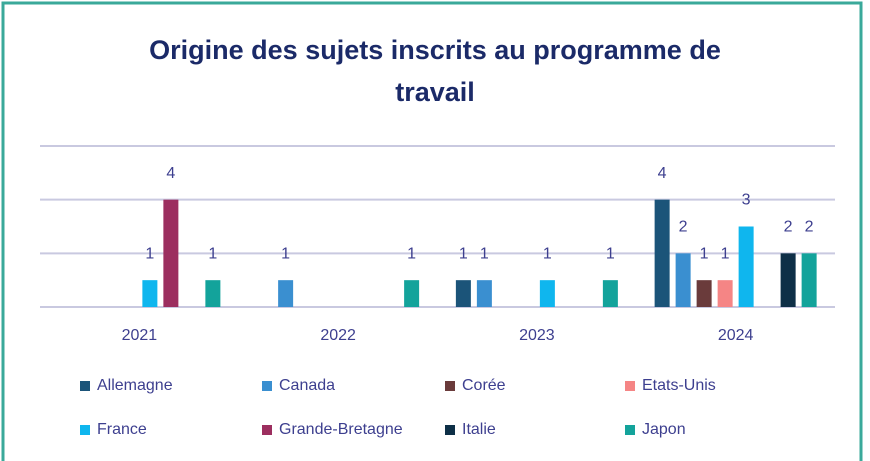 This screenshot has width=870, height=461. What do you see at coordinates (338, 335) in the screenshot?
I see `x-tick-label: 2022` at bounding box center [338, 335].